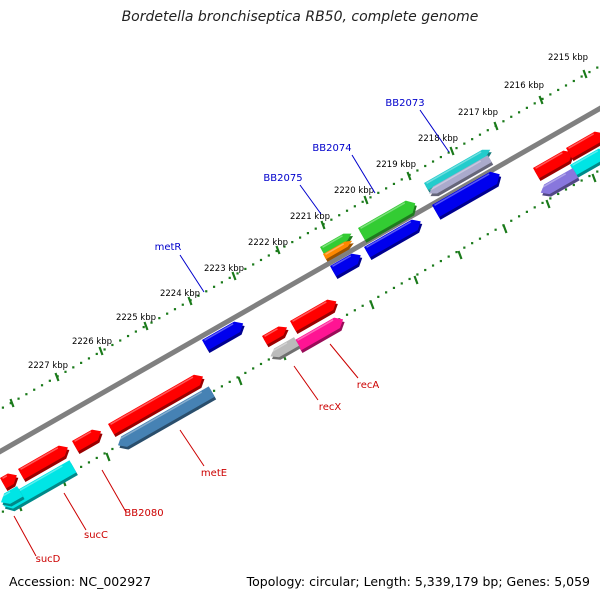 This screenshot has height=600, width=600. I want to click on tick-label: 2216 kbp, so click(524, 86).